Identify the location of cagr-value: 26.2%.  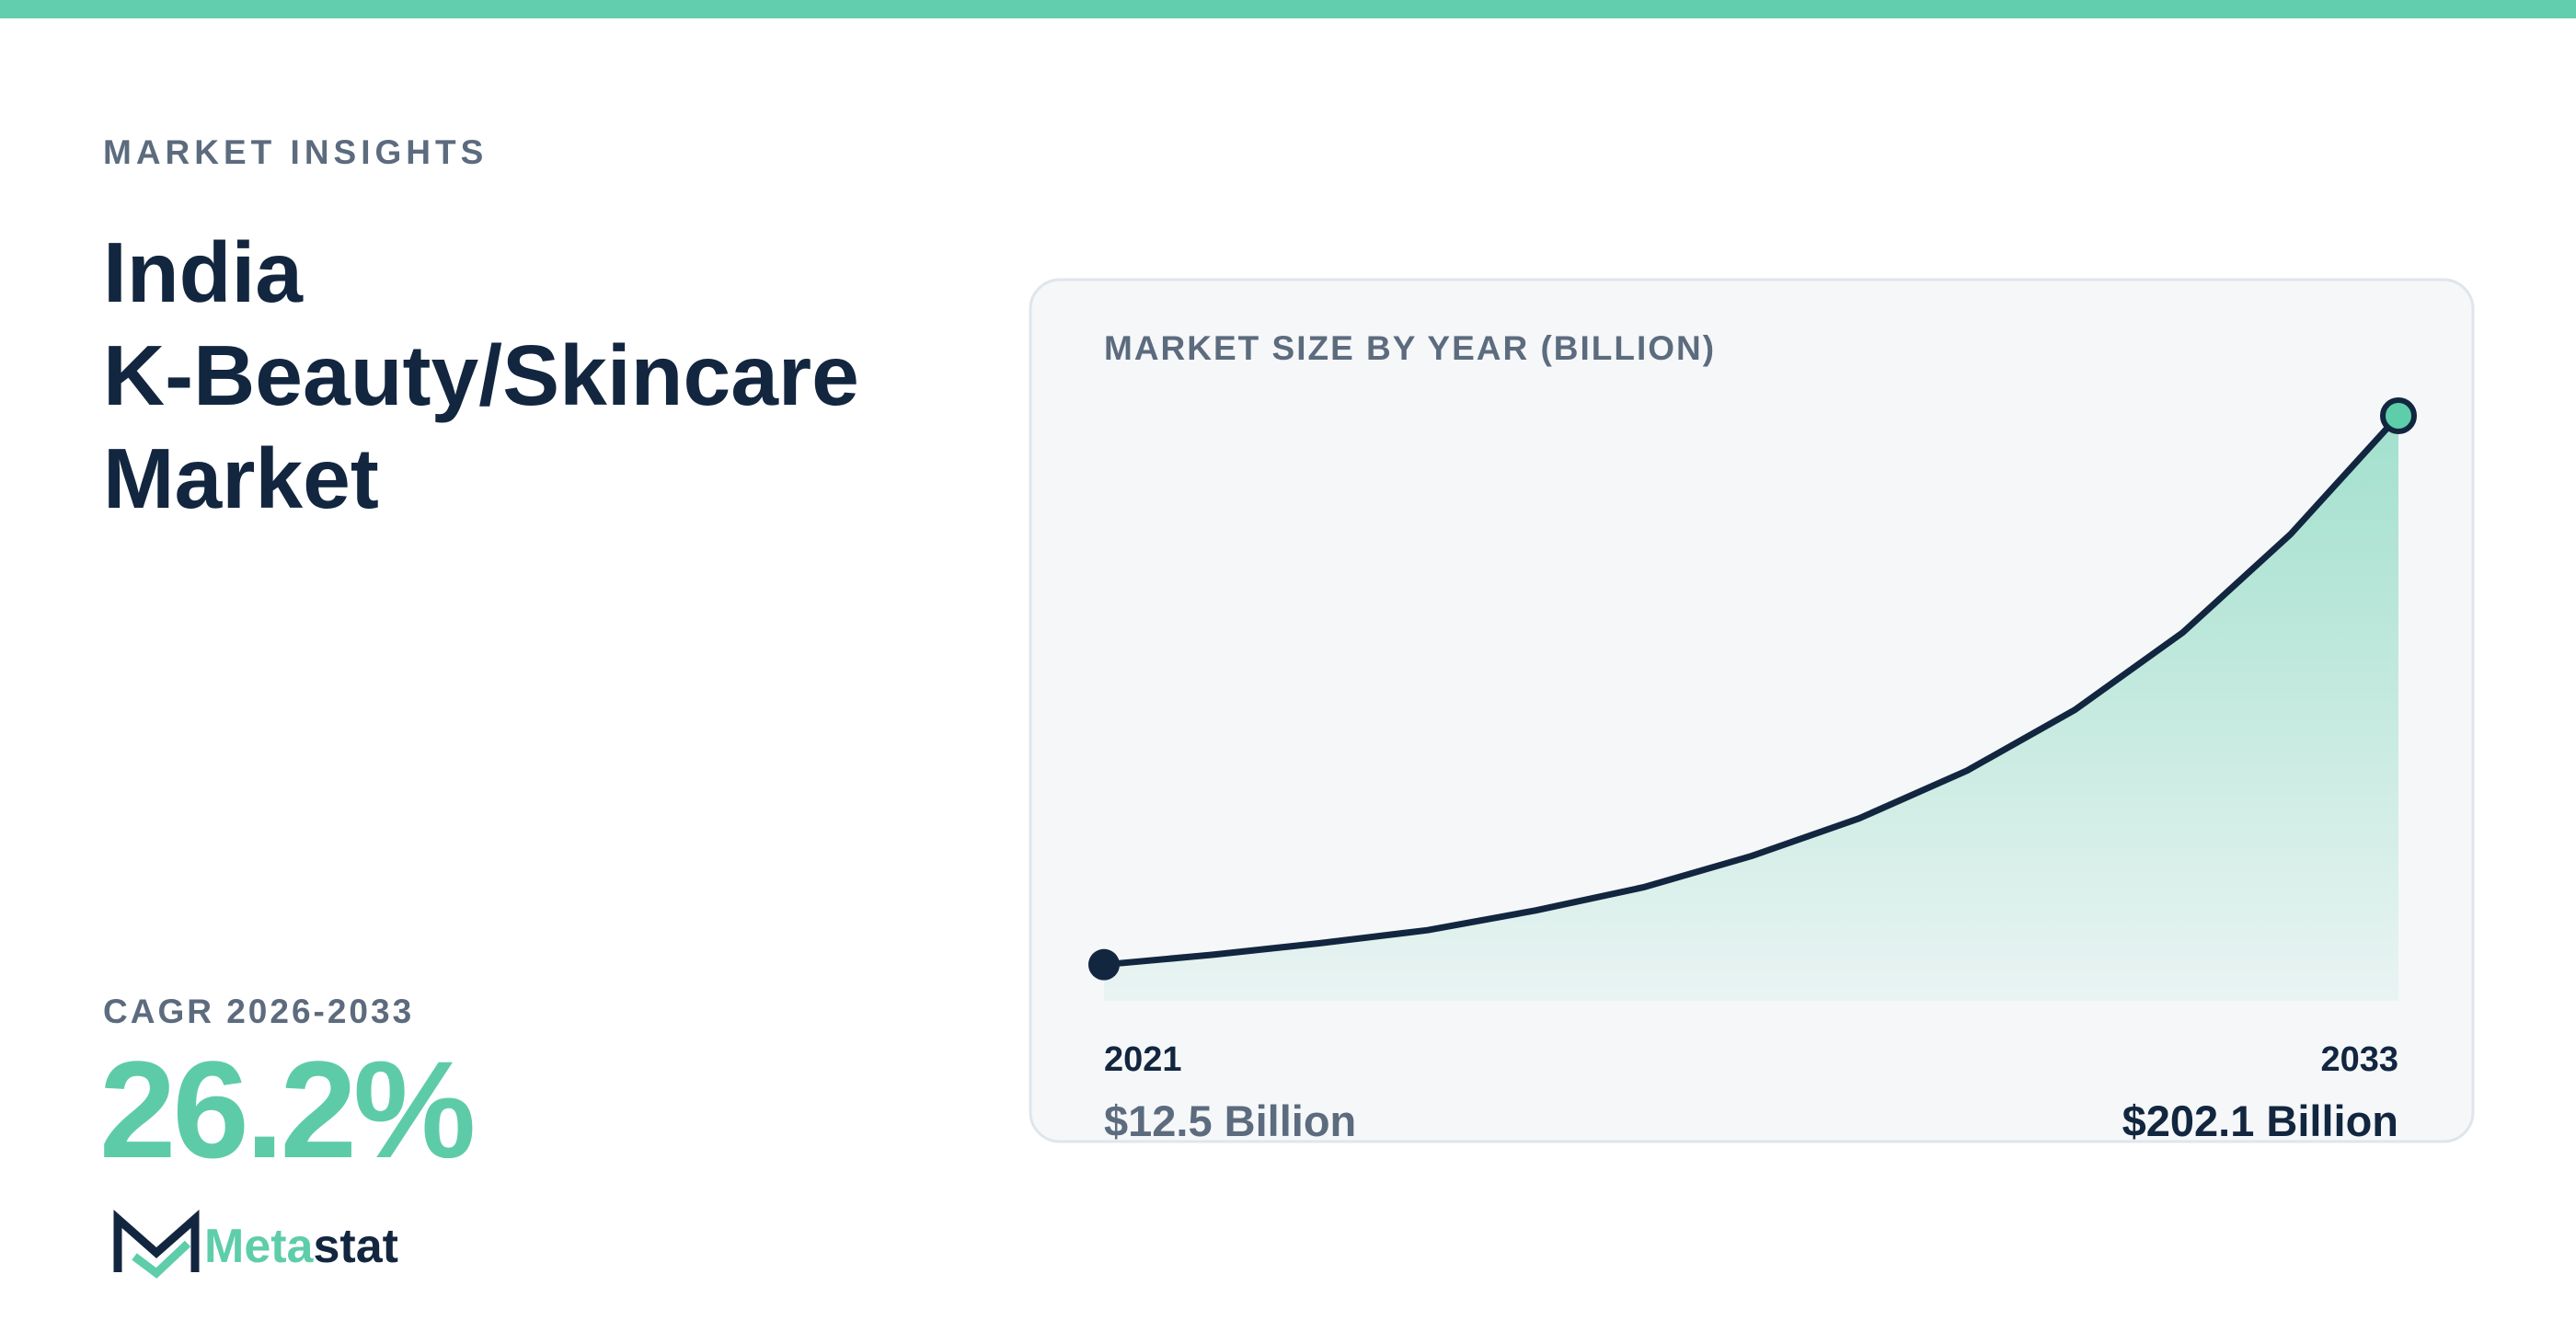
(286, 1109).